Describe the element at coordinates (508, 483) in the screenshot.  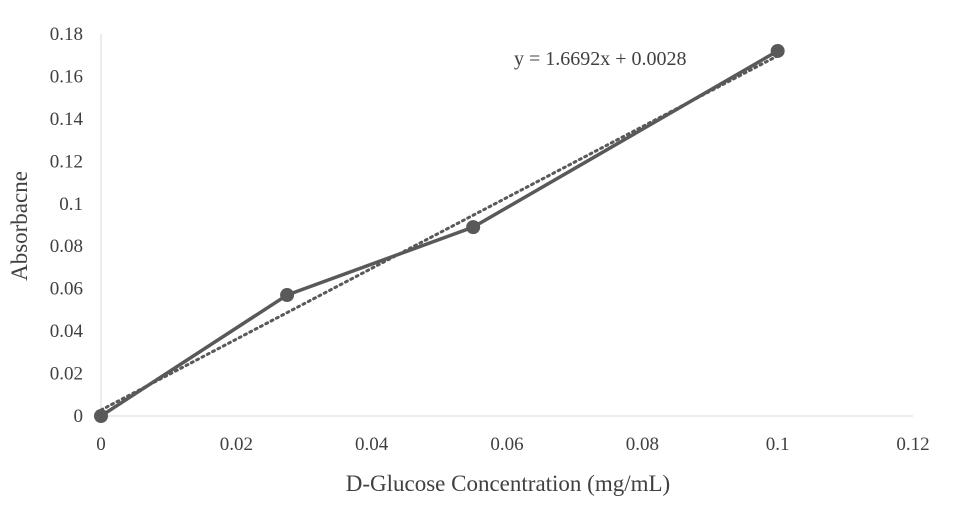
I see `x-axis-title: D-Glucose Concentration (mg/mL)` at that location.